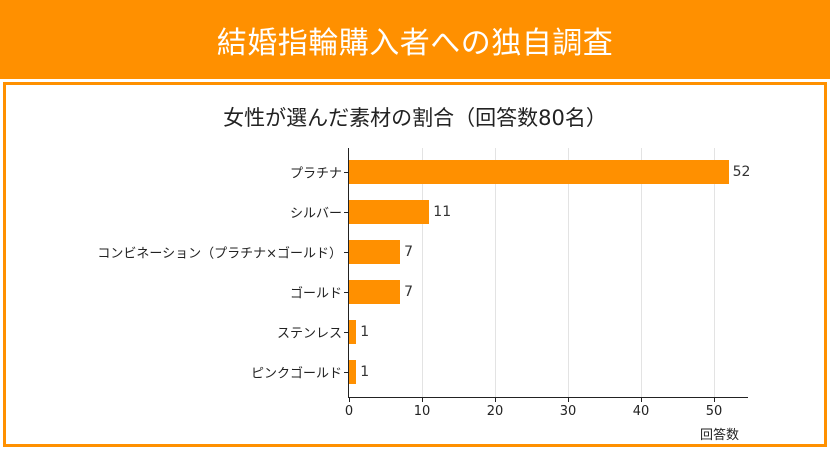  What do you see at coordinates (349, 411) in the screenshot?
I see `x-tick-label: 0` at bounding box center [349, 411].